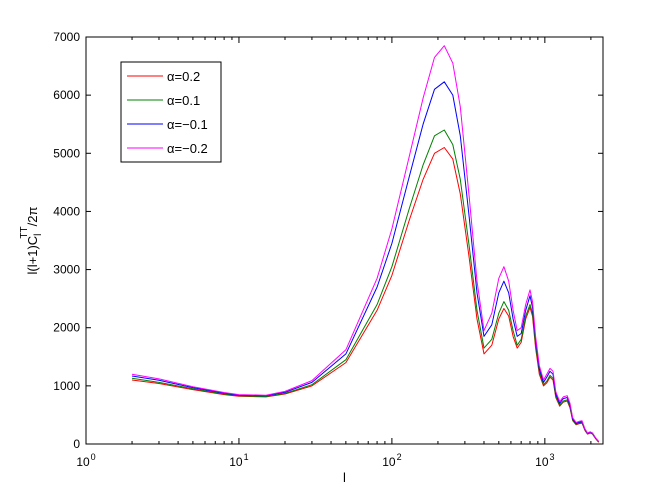  I want to click on legend-label: α=0.2, so click(183, 76).